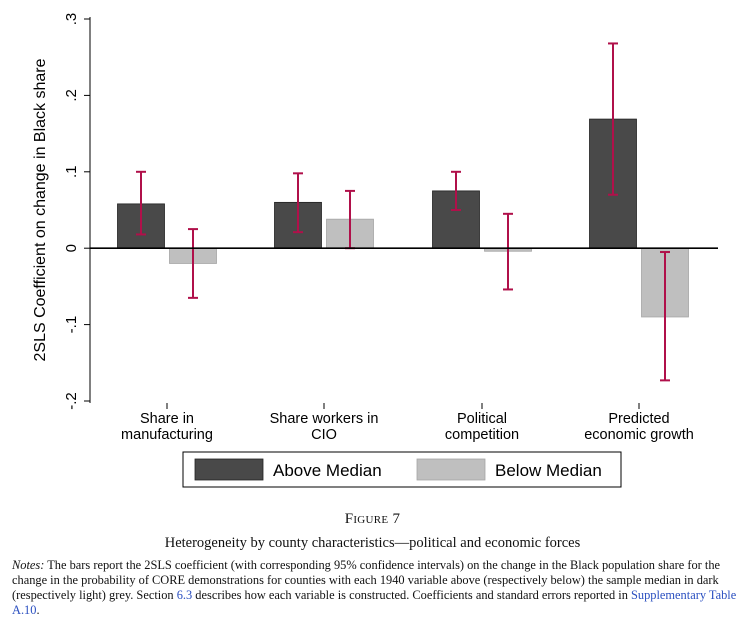 The image size is (745, 632). What do you see at coordinates (184, 595) in the screenshot?
I see `section-link: 6.3` at bounding box center [184, 595].